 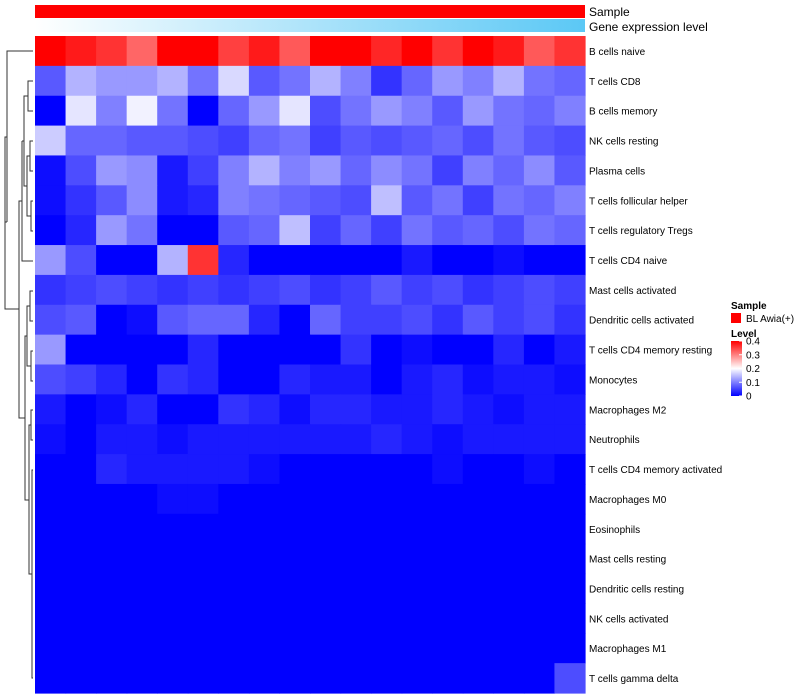 What do you see at coordinates (609, 12) in the screenshot?
I see `sample-track-label: Sample` at bounding box center [609, 12].